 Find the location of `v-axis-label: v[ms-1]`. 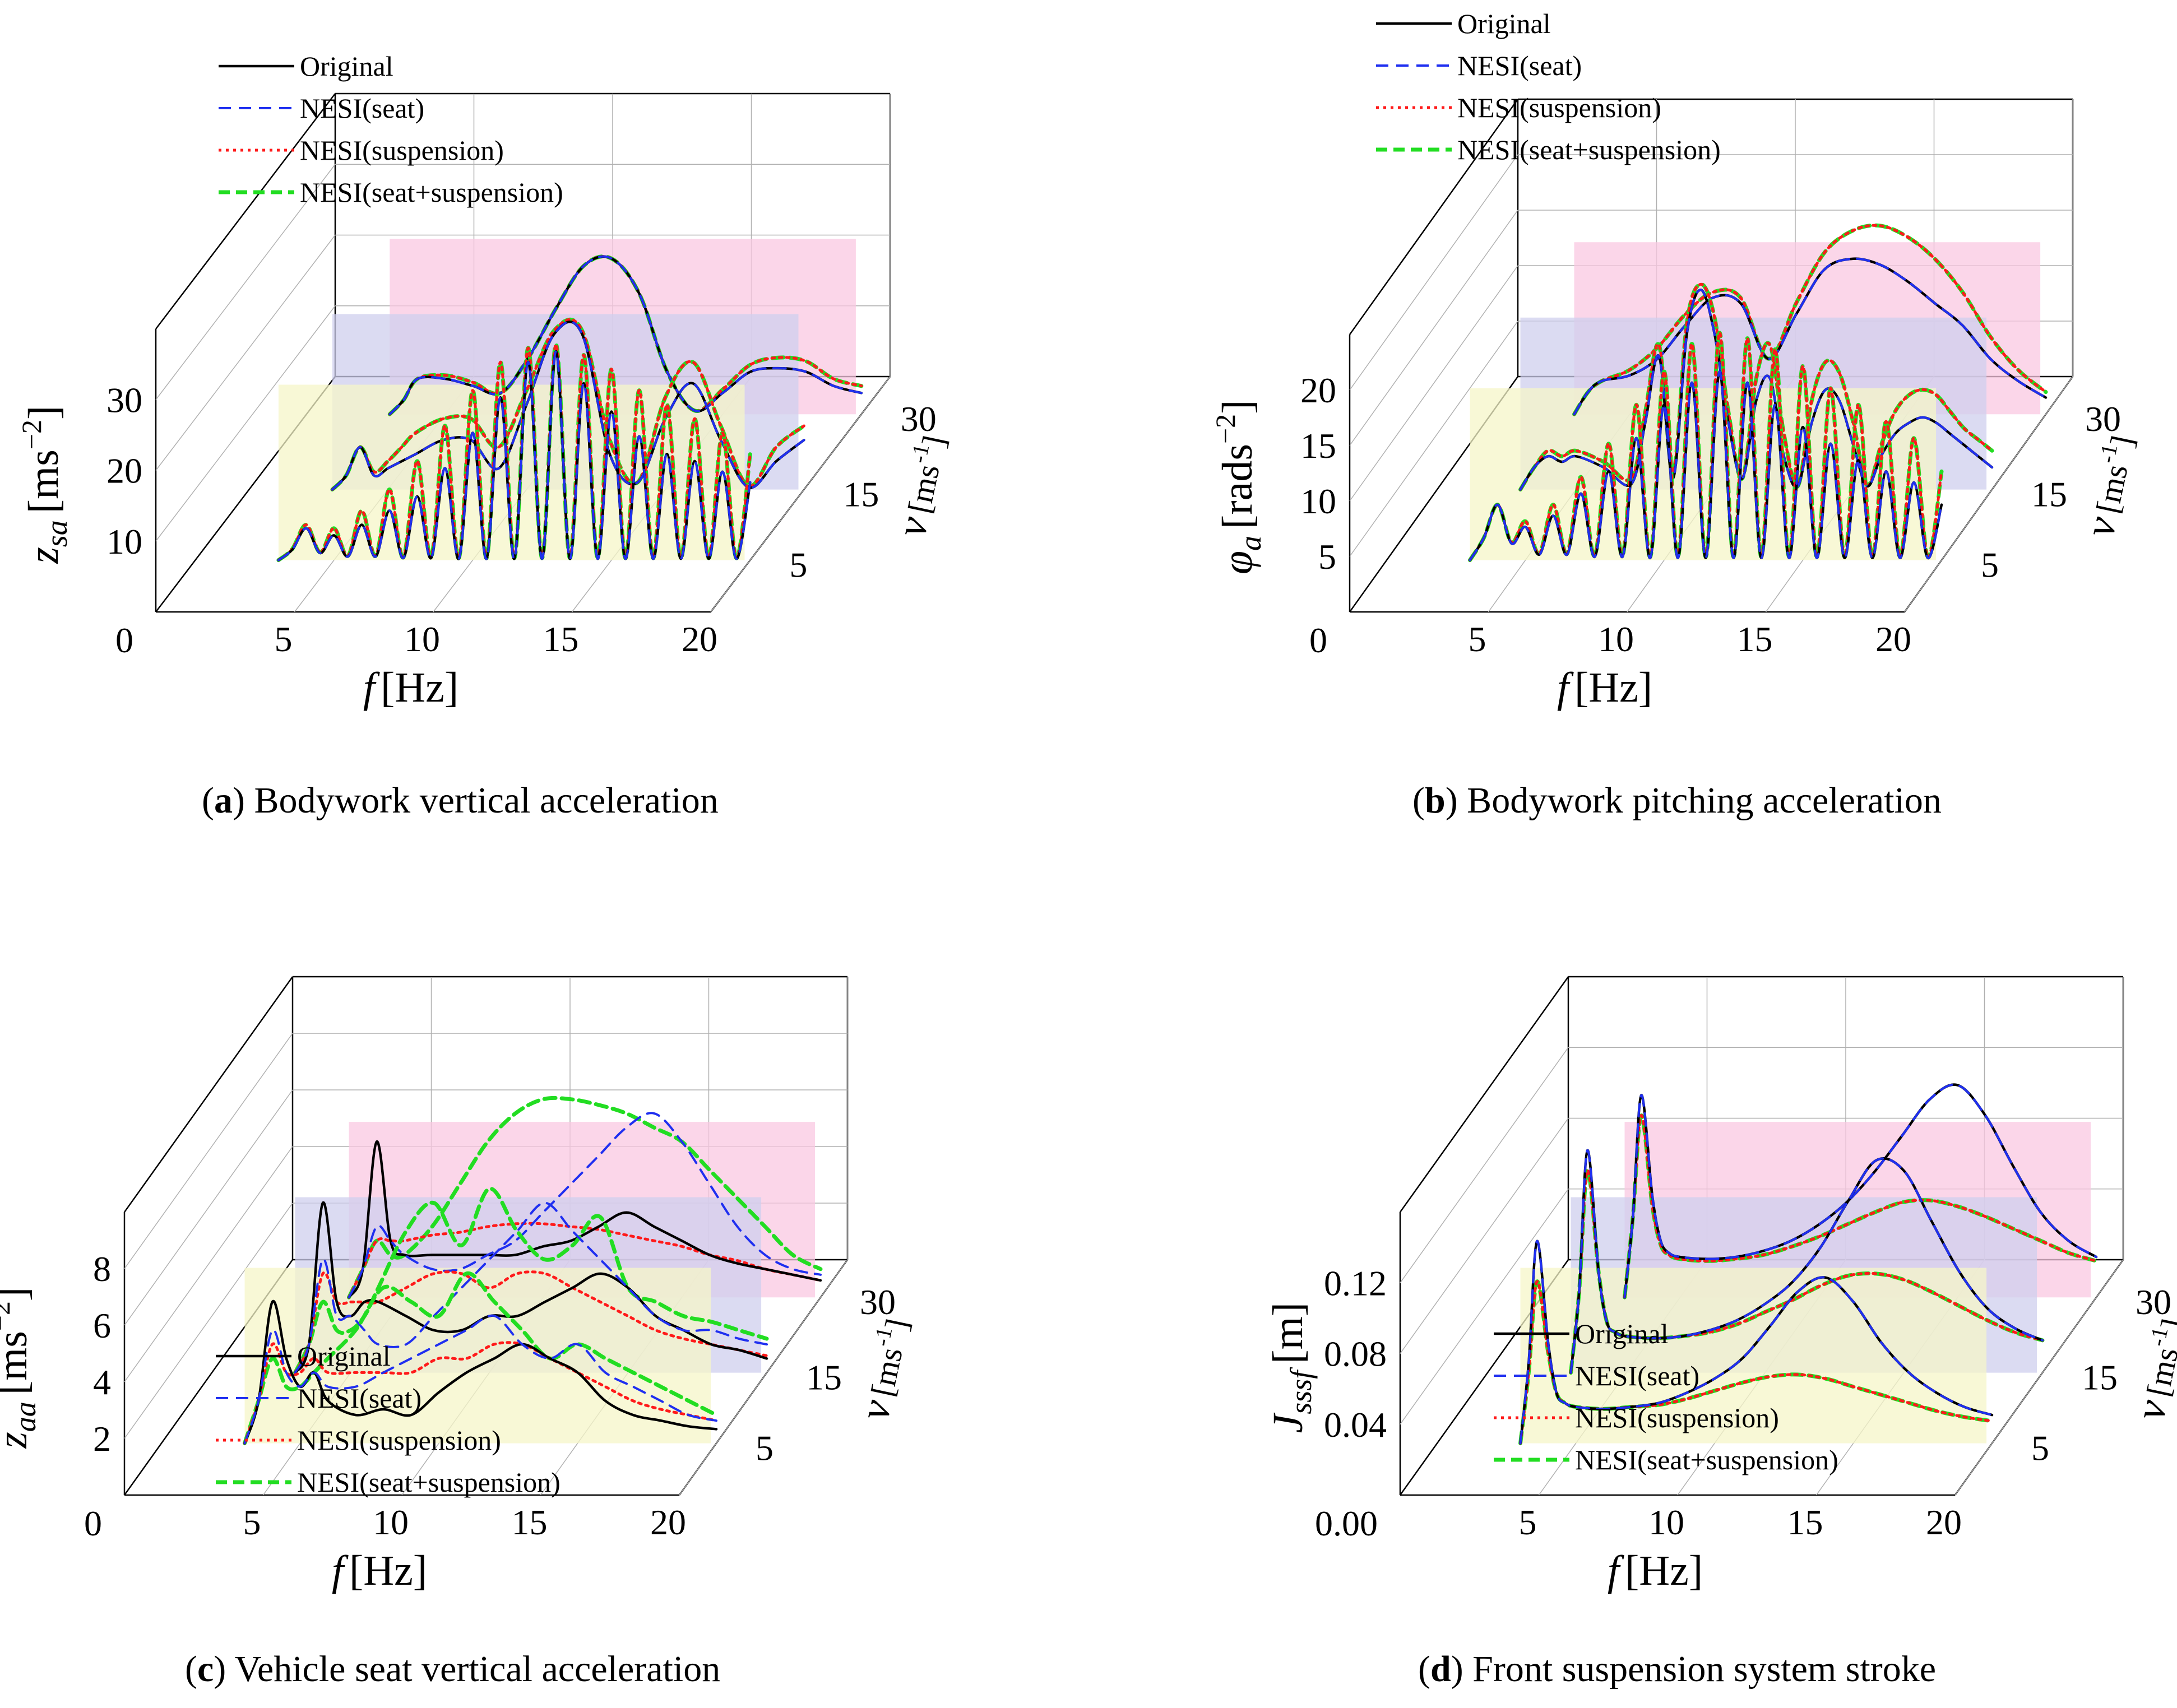

v-axis-label: v[ms-1] is located at coordinates (921, 485).